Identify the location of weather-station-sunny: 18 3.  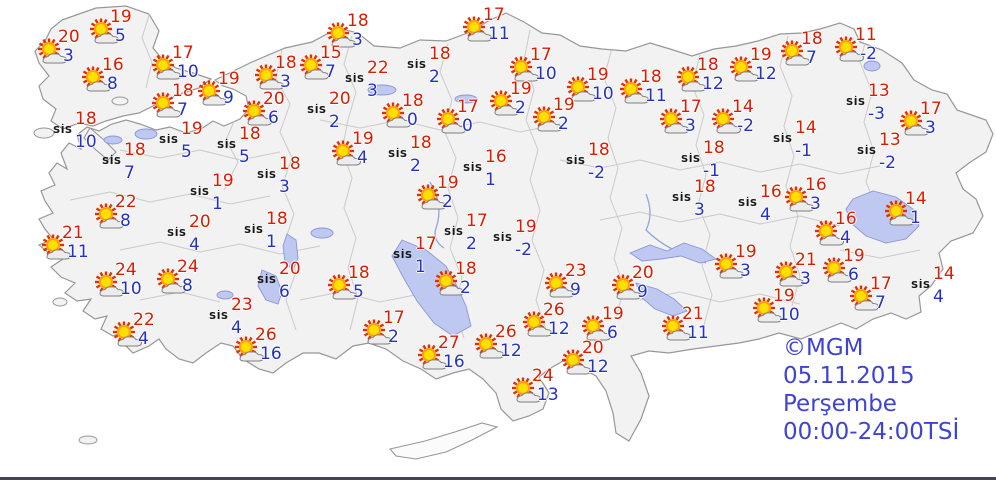
(275, 73).